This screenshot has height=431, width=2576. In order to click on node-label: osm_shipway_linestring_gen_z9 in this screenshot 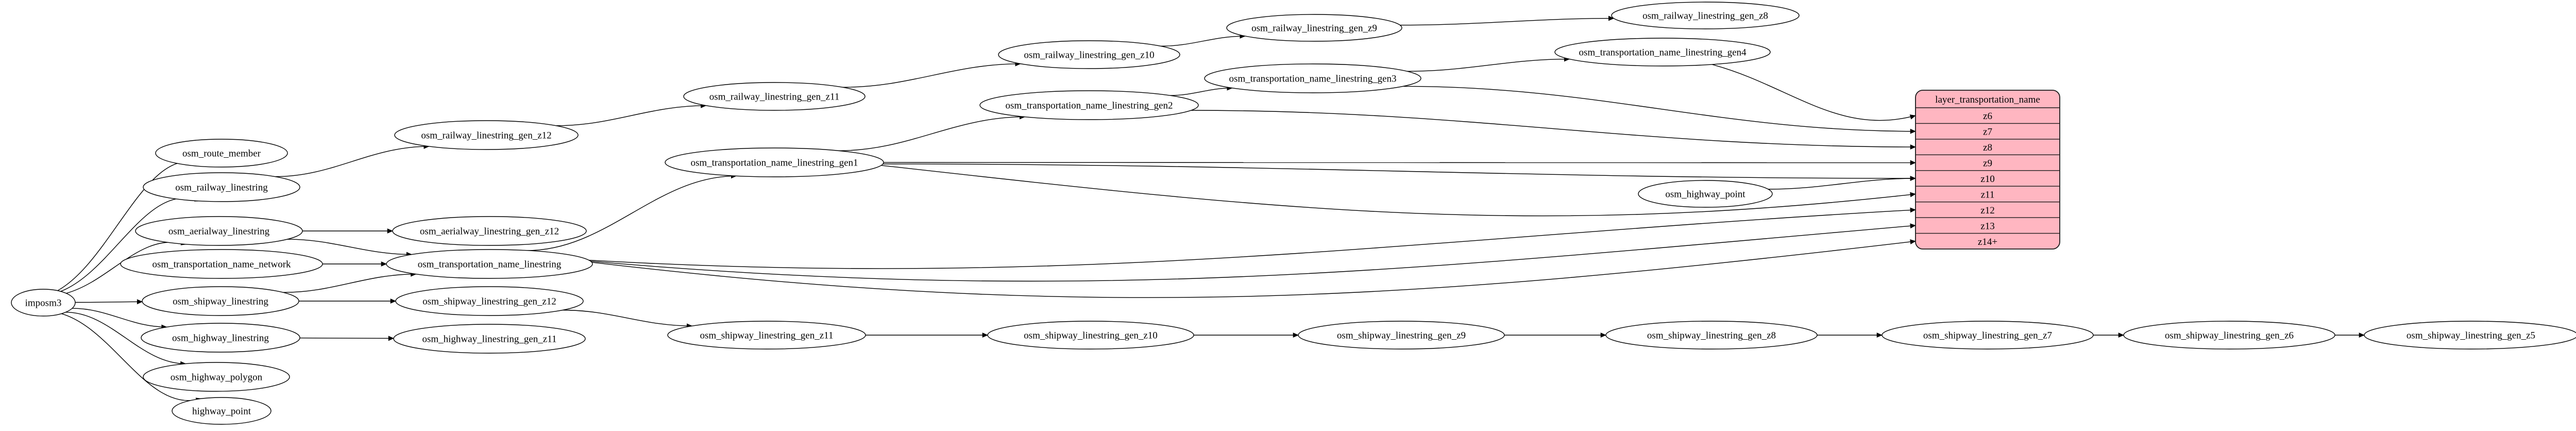, I will do `click(1401, 335)`.